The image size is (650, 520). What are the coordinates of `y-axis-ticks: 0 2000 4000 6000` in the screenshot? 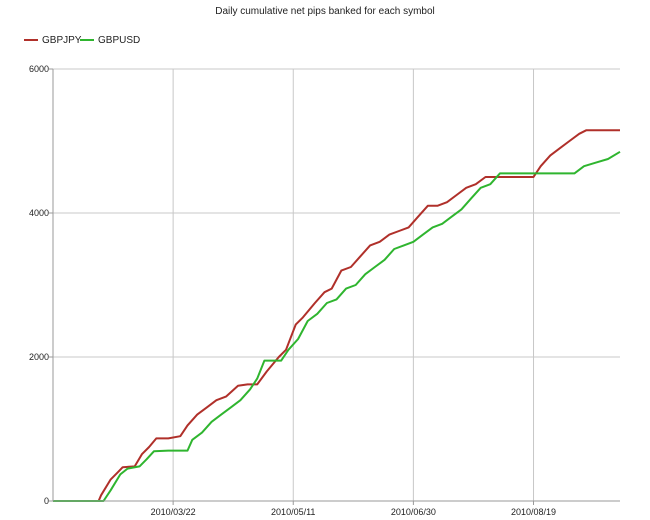 It's located at (39, 285).